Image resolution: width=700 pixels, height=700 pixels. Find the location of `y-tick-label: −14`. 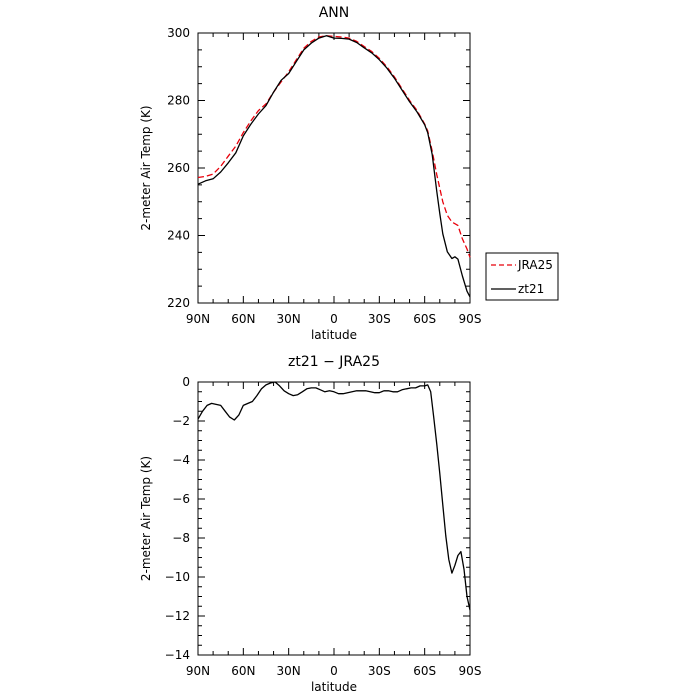

y-tick-label: −14 is located at coordinates (177, 655).